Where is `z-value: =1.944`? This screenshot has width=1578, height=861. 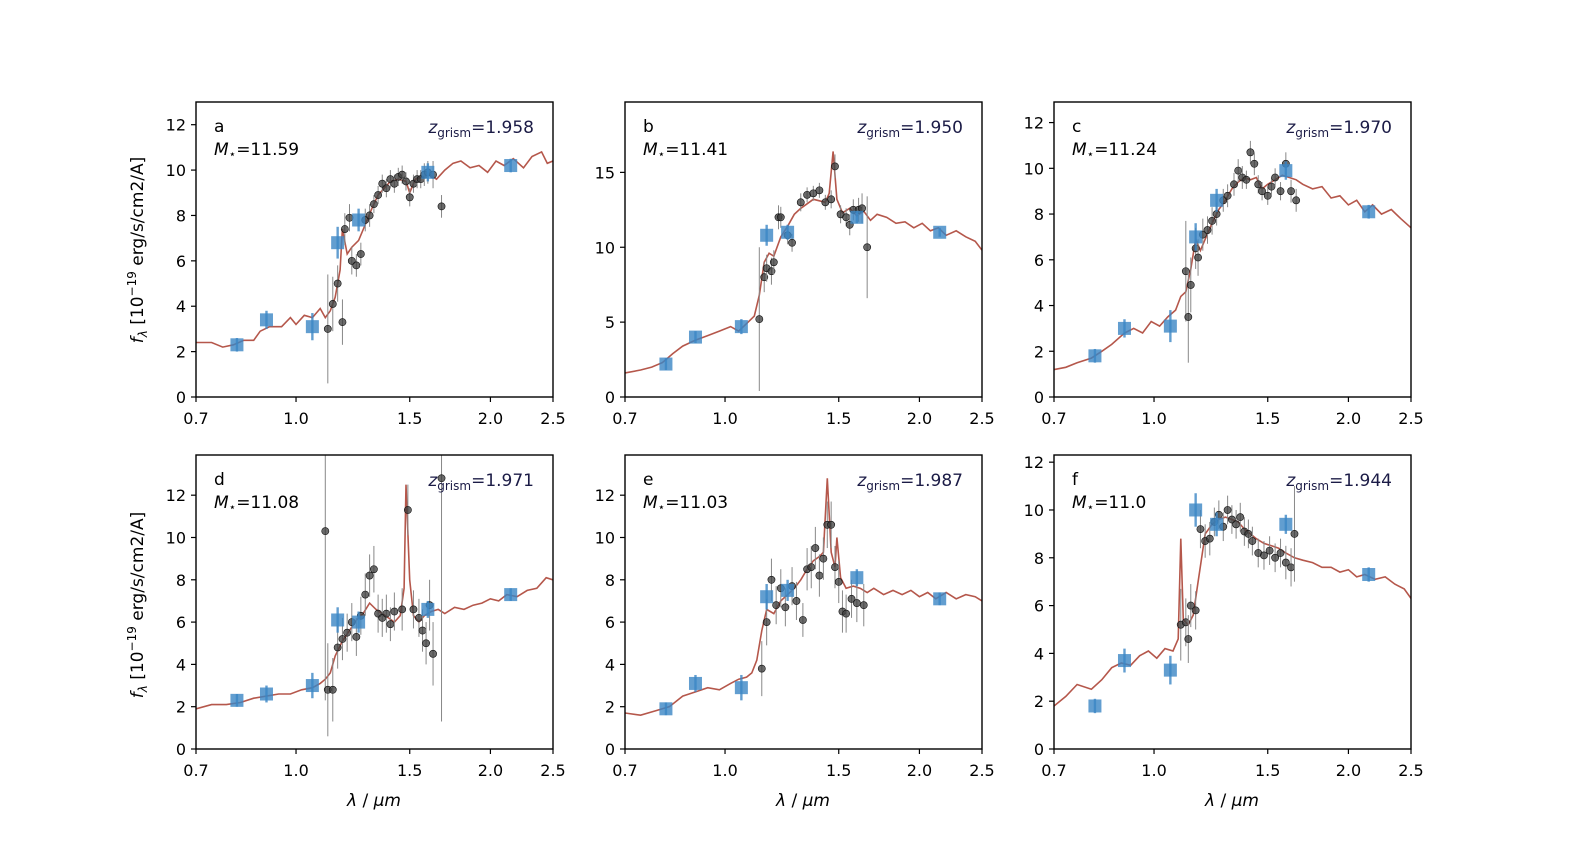 z-value: =1.944 is located at coordinates (1360, 481).